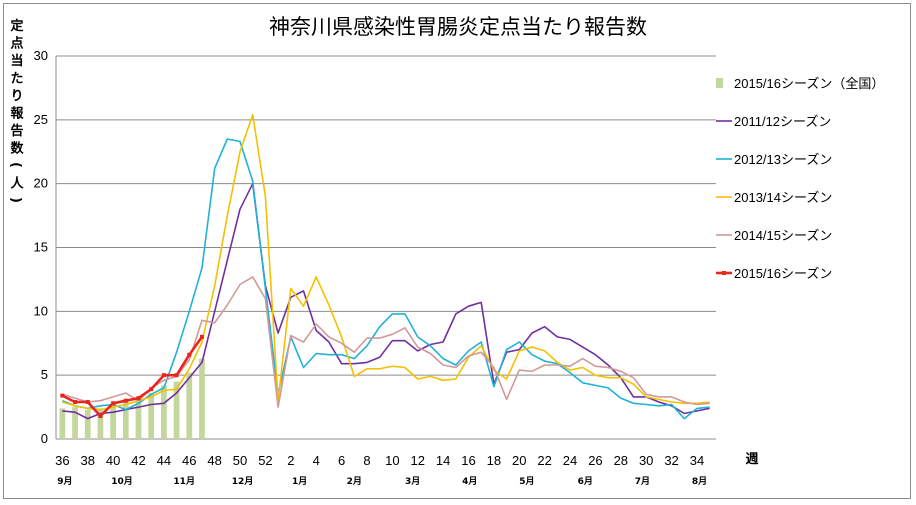 The width and height of the screenshot is (916, 505). Describe the element at coordinates (240, 460) in the screenshot. I see `x-tick-label: 50` at that location.